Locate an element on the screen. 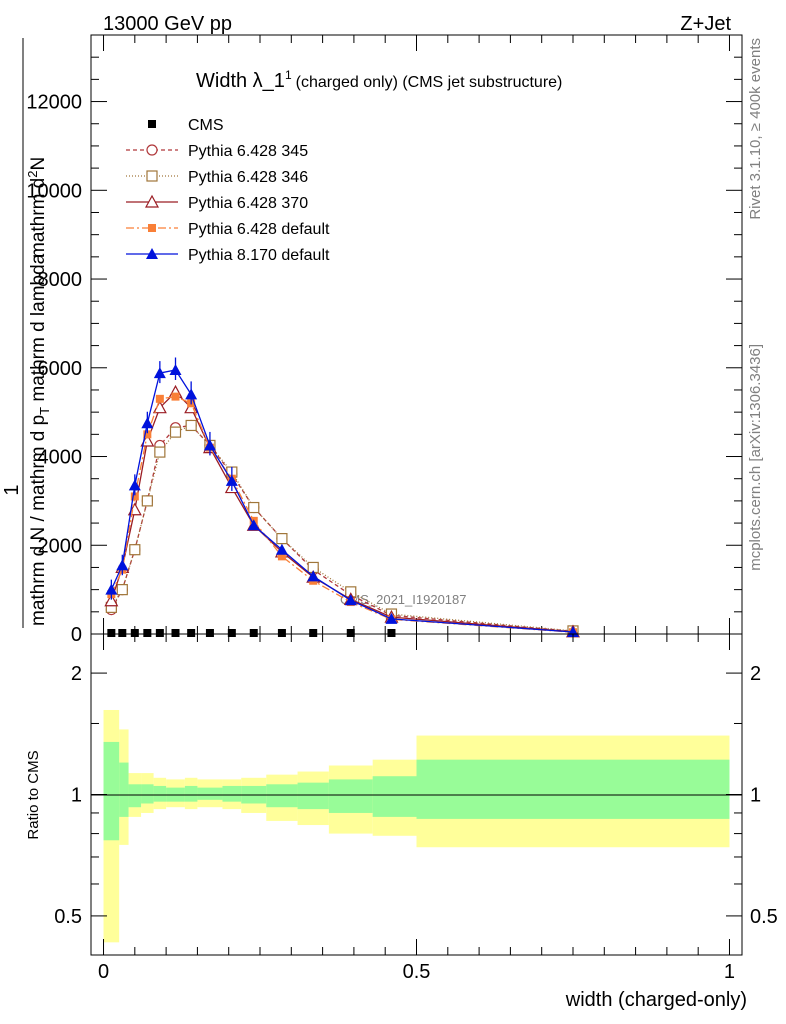 The image size is (786, 1024). main-y-tick-labels: 0 2000 4000 6000 8000 10000 12000 is located at coordinates (54, 369).